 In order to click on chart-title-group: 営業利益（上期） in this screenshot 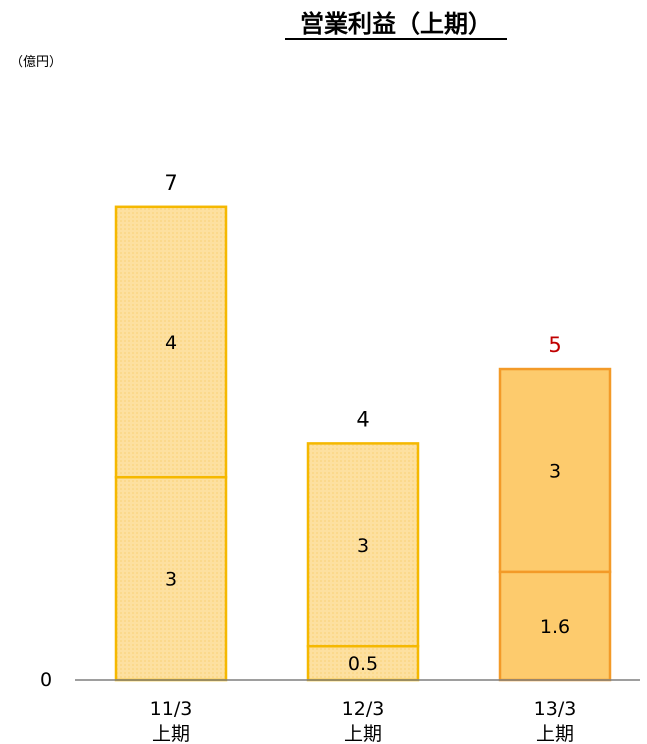, I will do `click(396, 25)`.